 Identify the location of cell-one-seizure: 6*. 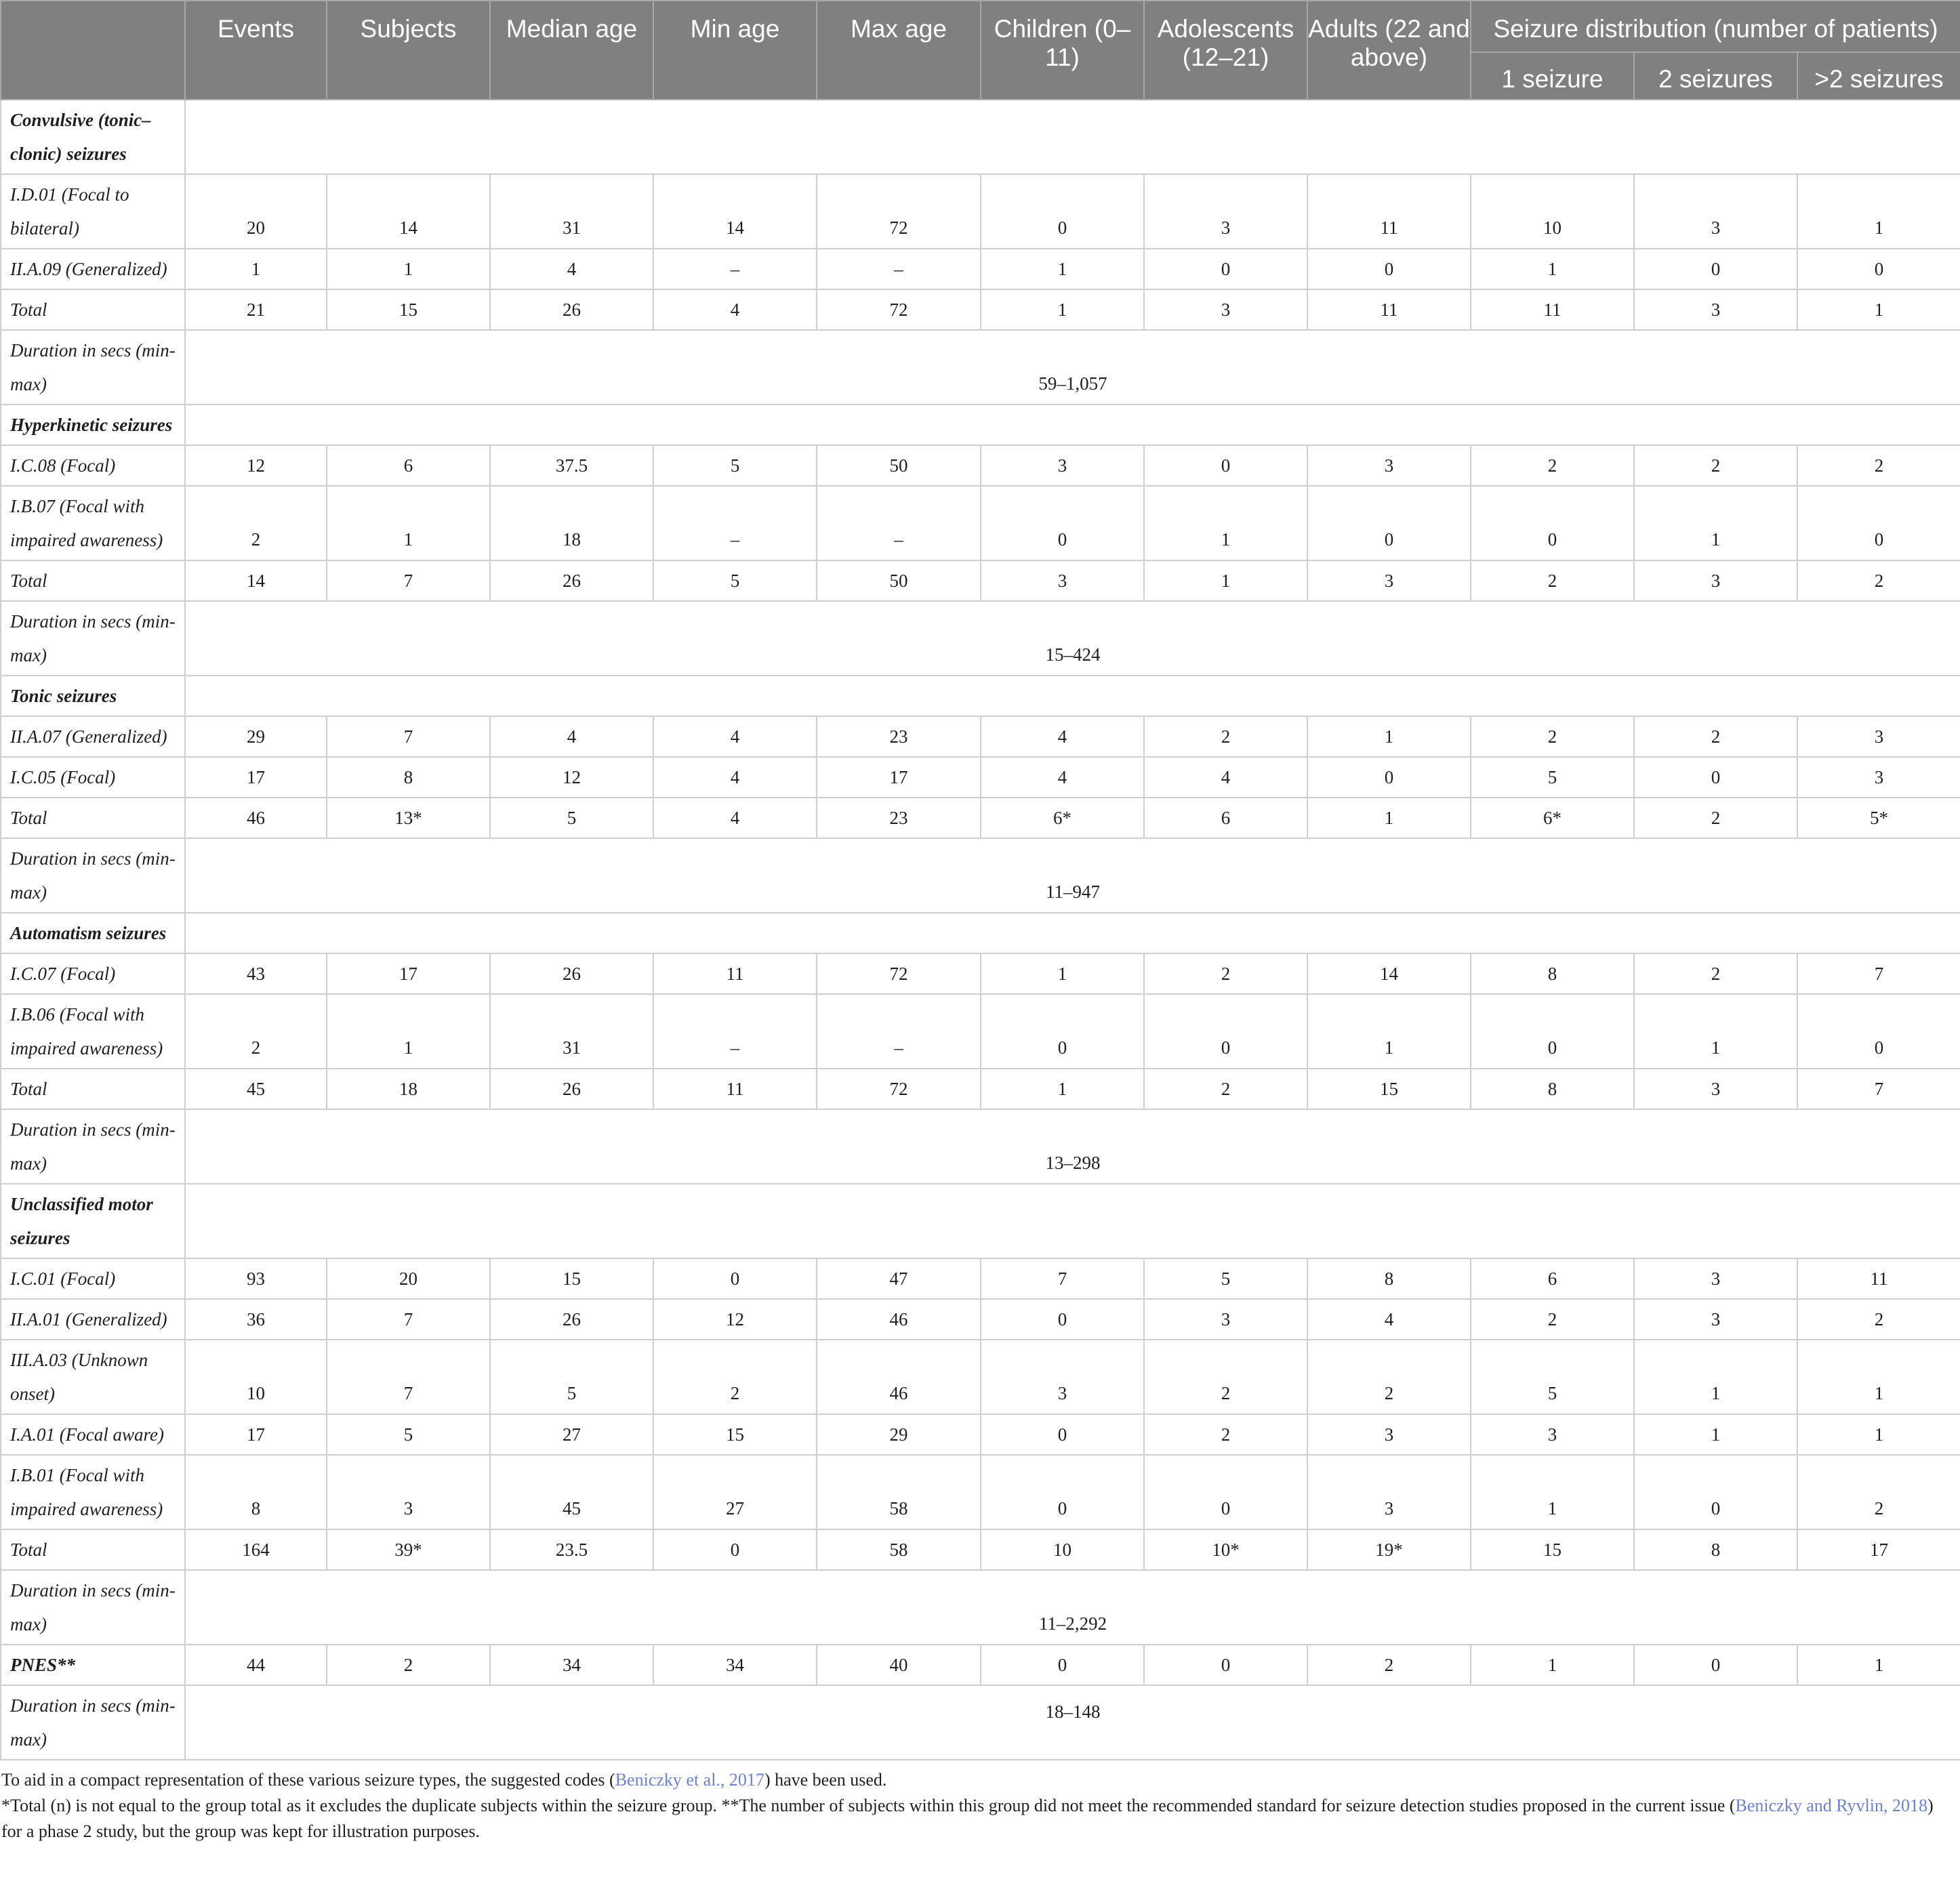
(1552, 818).